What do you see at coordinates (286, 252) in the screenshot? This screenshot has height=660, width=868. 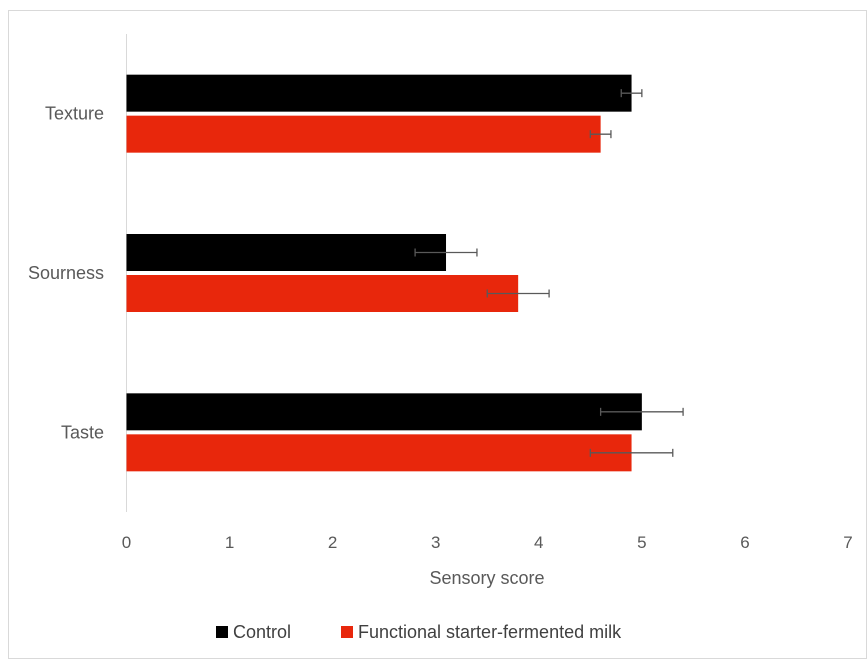 I see `bar-sourness-control` at bounding box center [286, 252].